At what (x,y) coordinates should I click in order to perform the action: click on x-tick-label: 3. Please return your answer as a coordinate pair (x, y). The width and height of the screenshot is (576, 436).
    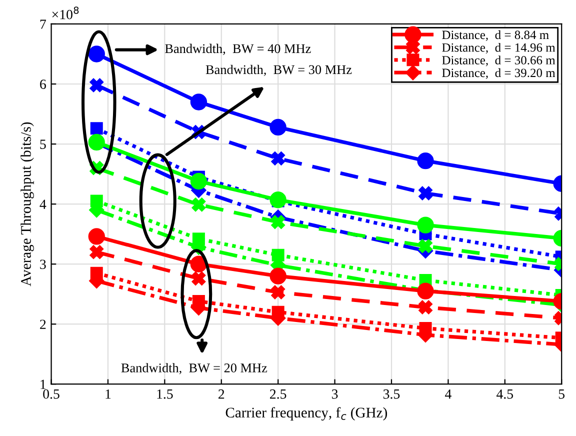
    Looking at the image, I should click on (335, 394).